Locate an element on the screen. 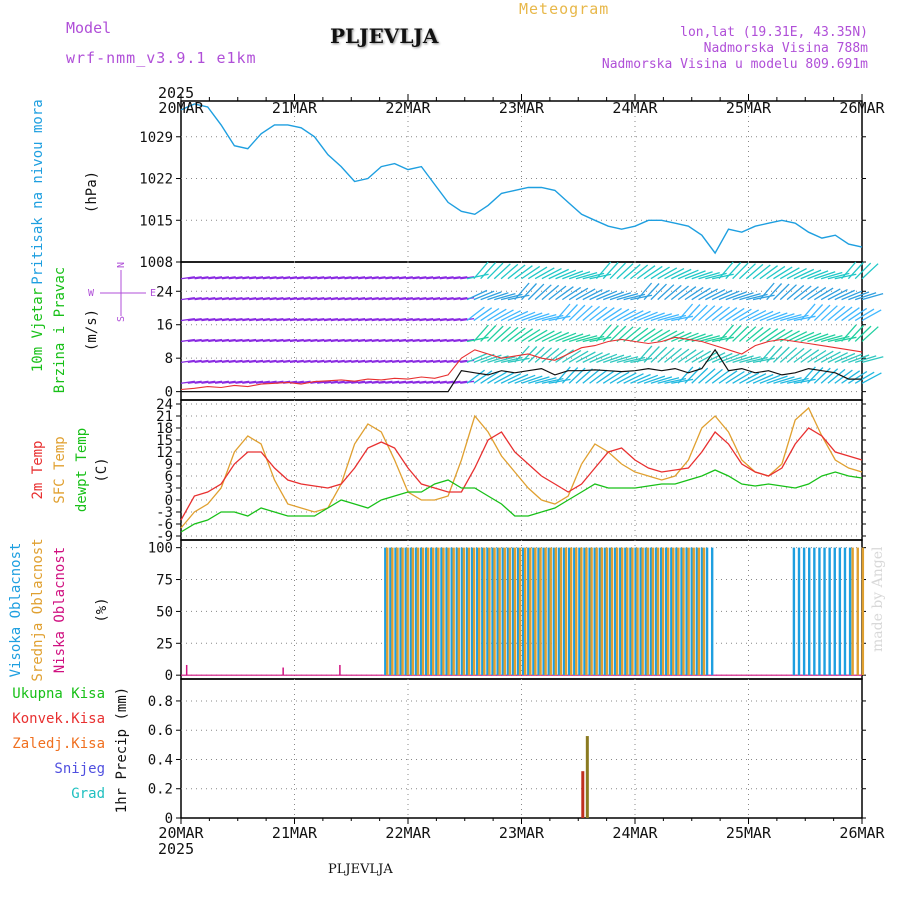 This screenshot has width=900, height=900. y-tick-label: 0.8 is located at coordinates (160, 702).